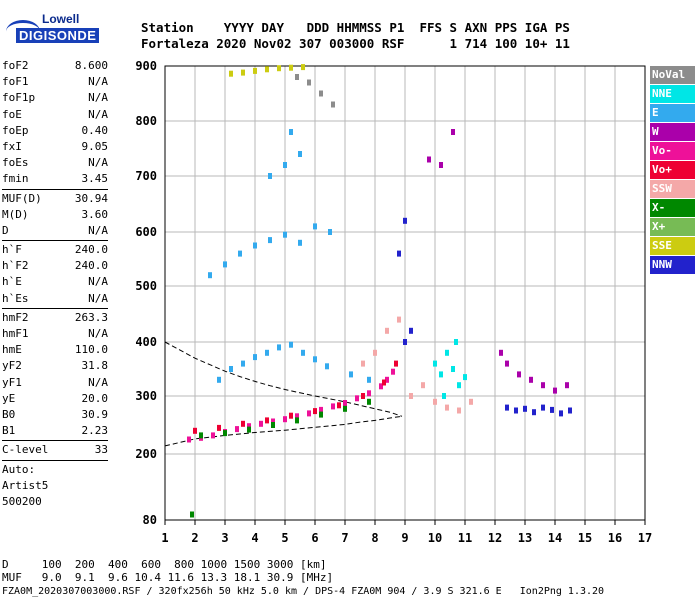 The image size is (700, 600). What do you see at coordinates (22, 501) in the screenshot?
I see `param-key: 500200` at bounding box center [22, 501].